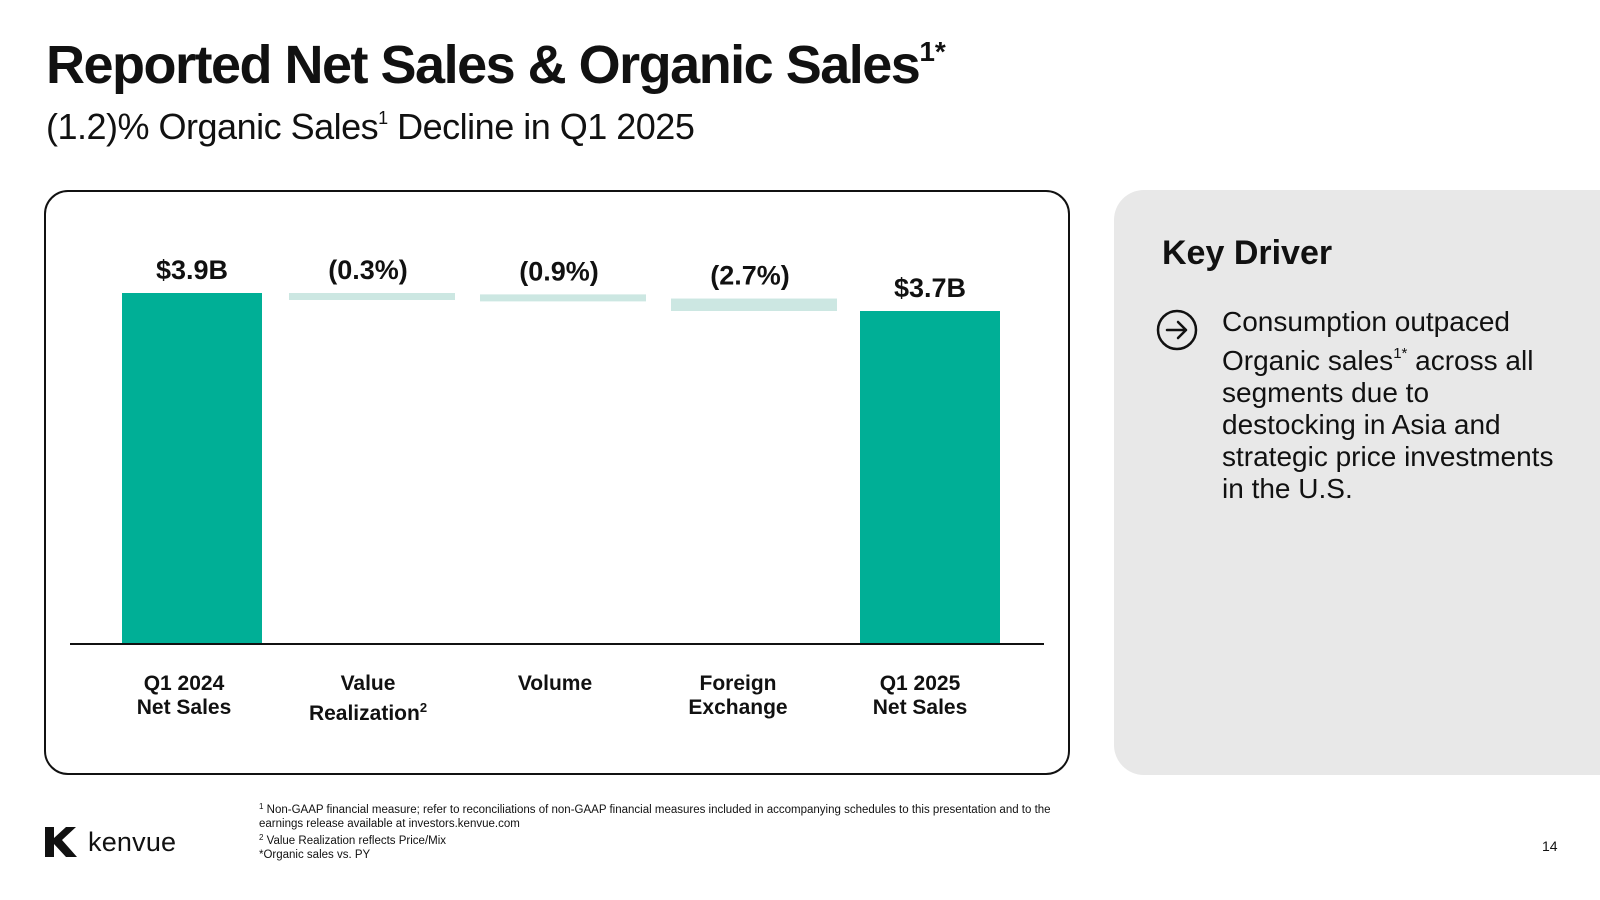  Describe the element at coordinates (315, 855) in the screenshot. I see `footnote-3: *Organic sales vs. PY` at that location.